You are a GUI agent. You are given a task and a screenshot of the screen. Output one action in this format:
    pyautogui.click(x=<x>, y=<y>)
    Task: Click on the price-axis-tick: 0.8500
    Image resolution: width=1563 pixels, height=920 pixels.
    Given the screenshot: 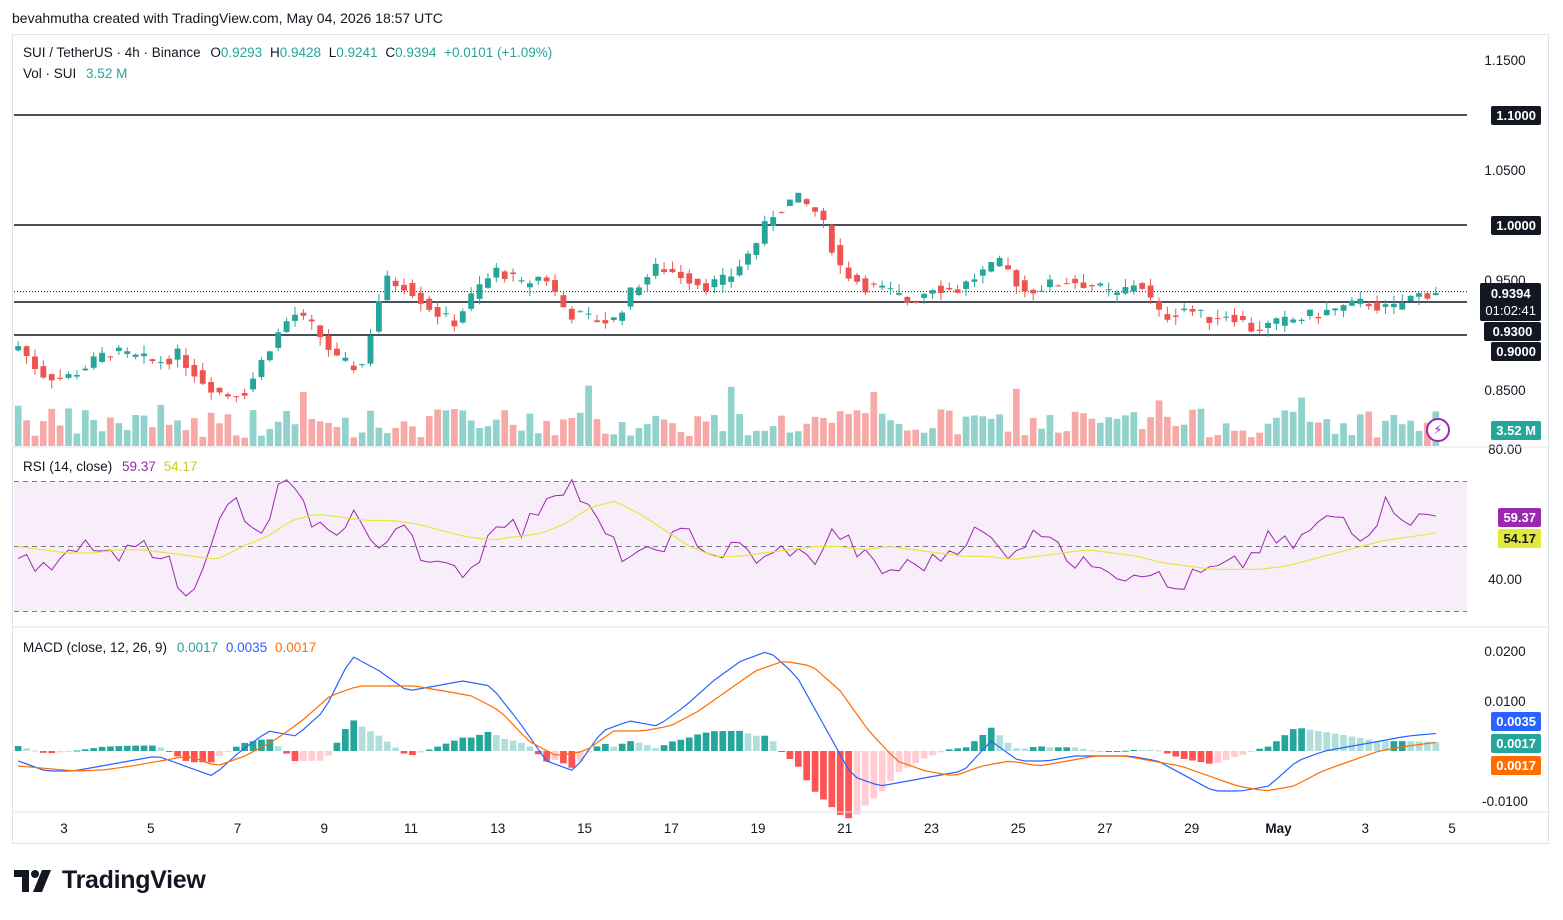 What is the action you would take?
    pyautogui.click(x=1504, y=390)
    